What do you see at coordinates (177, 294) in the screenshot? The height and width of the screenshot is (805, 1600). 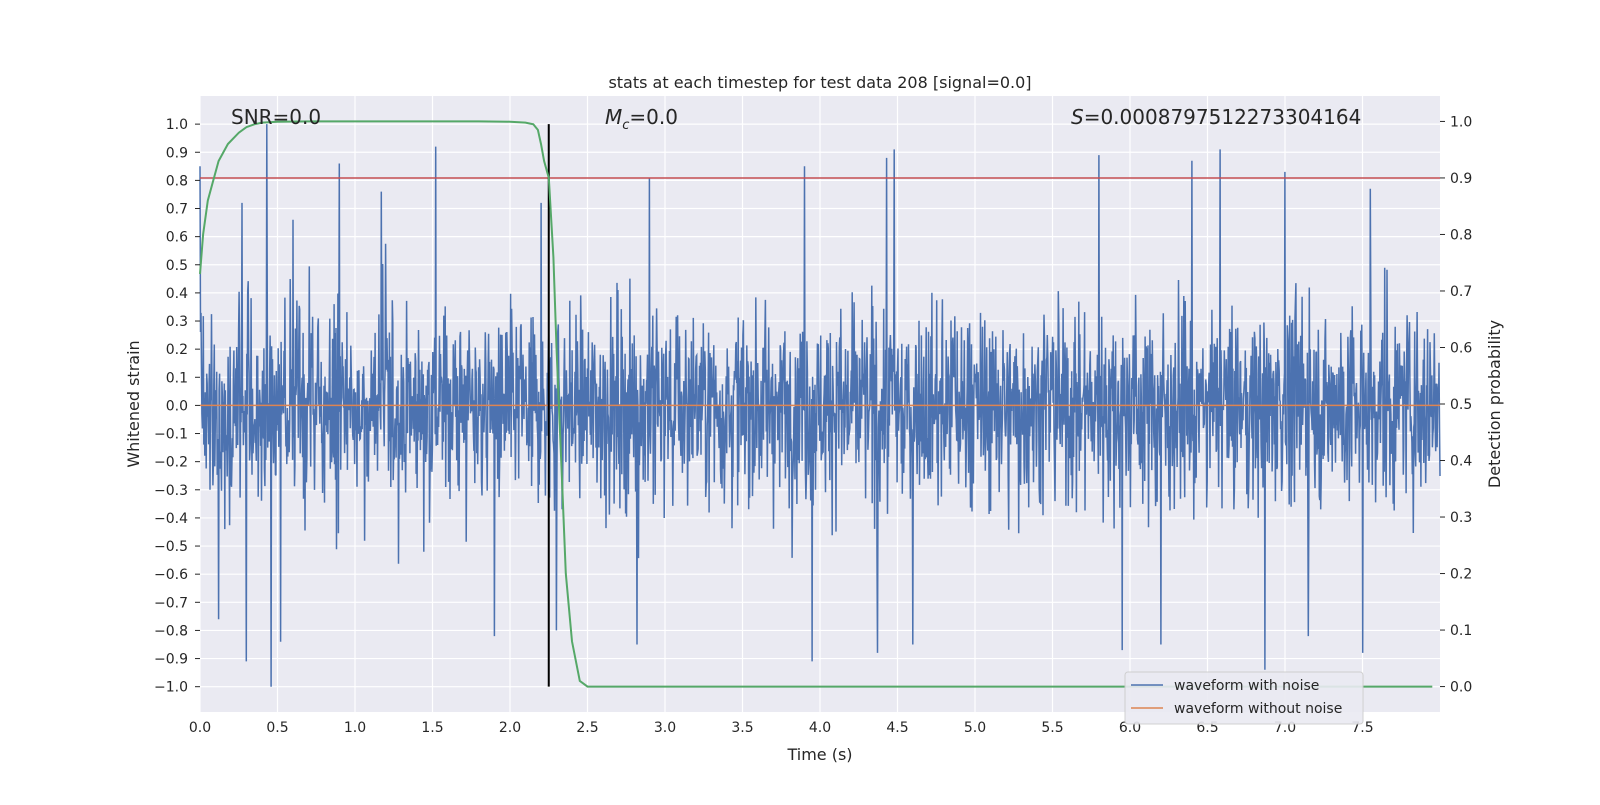 I see `y-left-tick-label: 0.4` at bounding box center [177, 294].